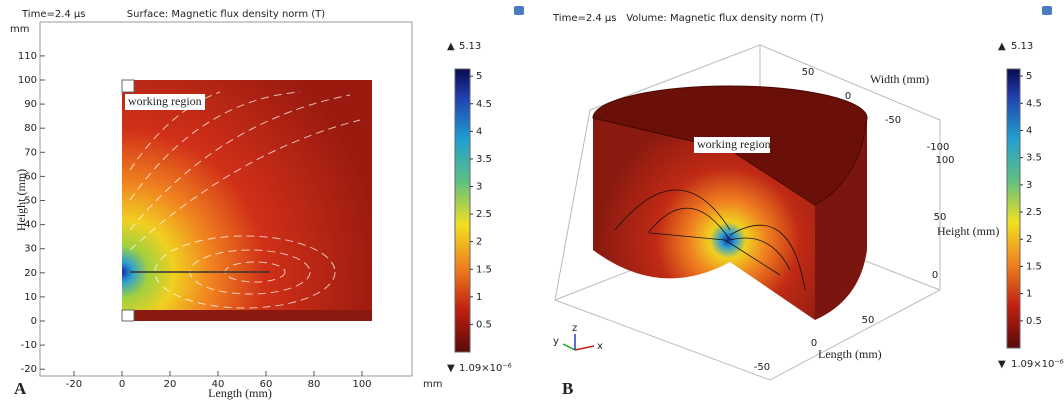 Image resolution: width=1064 pixels, height=406 pixels. I want to click on y-tick-label: 90, so click(30, 104).